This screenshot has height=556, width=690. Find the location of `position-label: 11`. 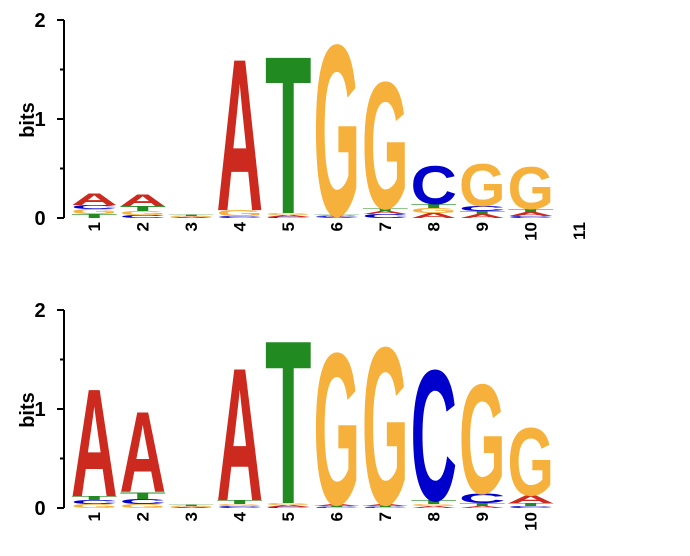

position-label: 11 is located at coordinates (579, 231).